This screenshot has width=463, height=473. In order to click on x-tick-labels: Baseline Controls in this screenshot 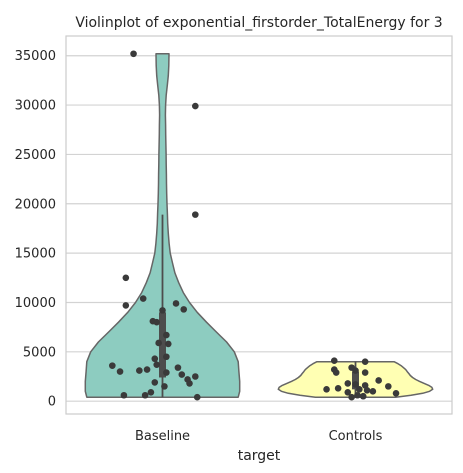, I will do `click(259, 436)`.